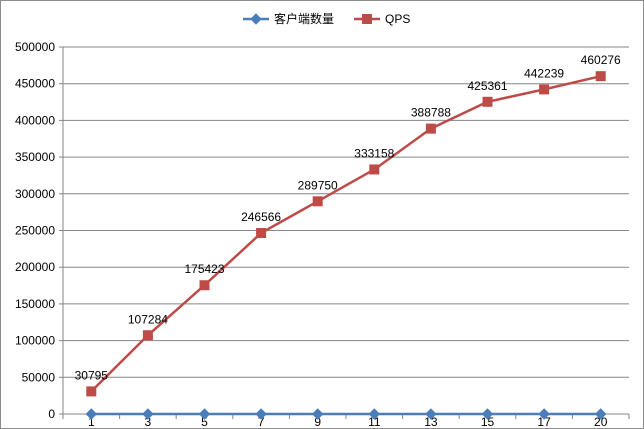 This screenshot has height=429, width=644. What do you see at coordinates (431, 113) in the screenshot?
I see `data-label: 388788` at bounding box center [431, 113].